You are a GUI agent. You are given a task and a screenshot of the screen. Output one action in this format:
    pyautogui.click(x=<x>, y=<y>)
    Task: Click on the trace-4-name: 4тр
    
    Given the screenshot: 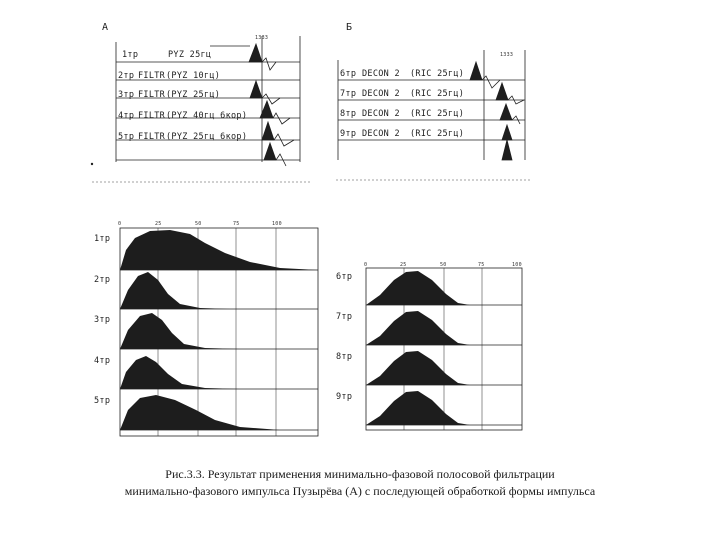 What is the action you would take?
    pyautogui.click(x=126, y=116)
    